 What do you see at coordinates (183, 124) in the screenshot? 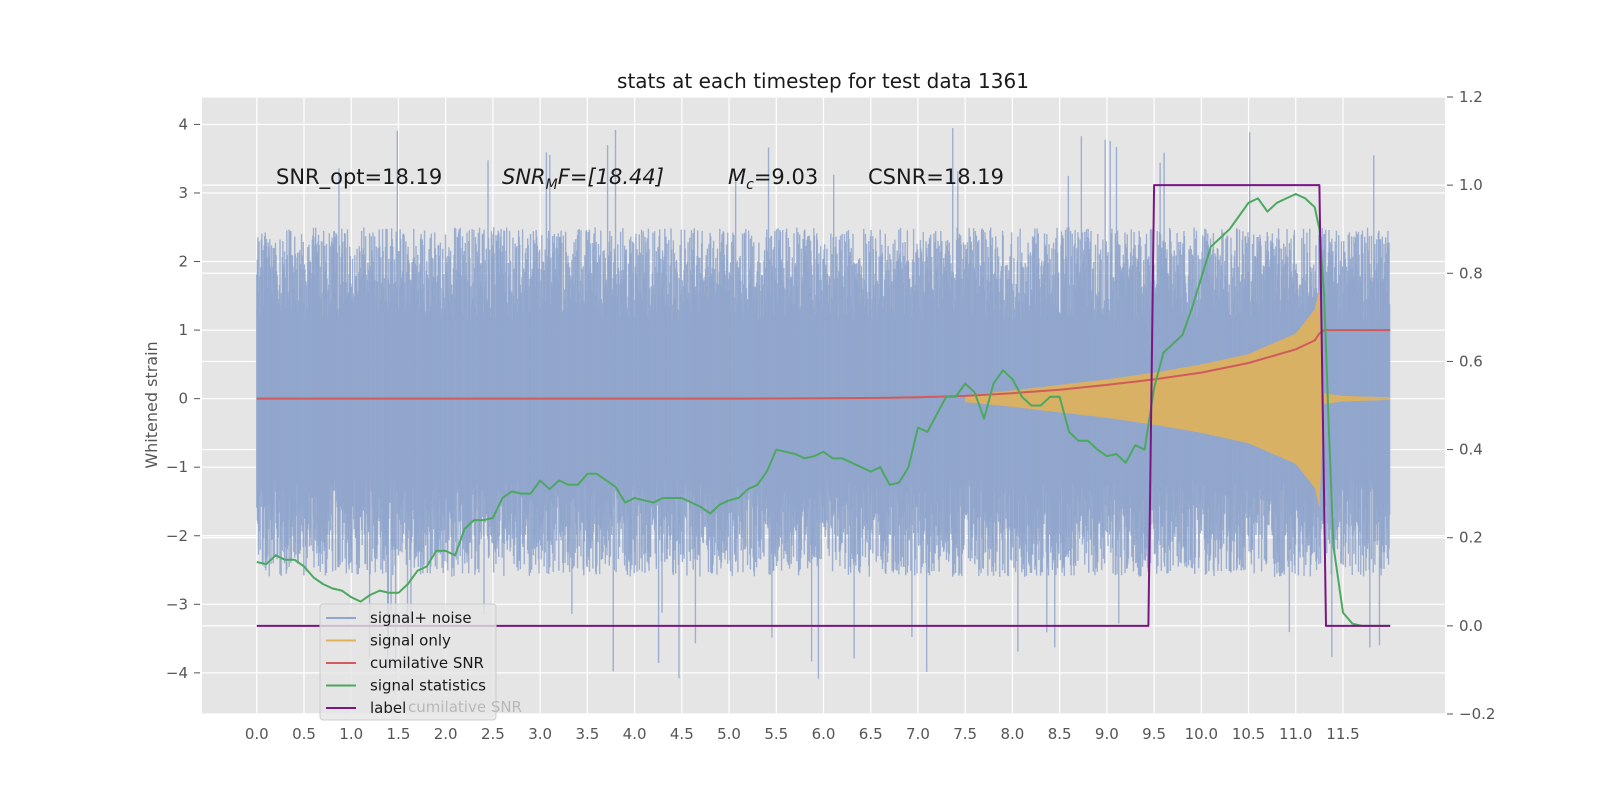
I see `y-tick-label: 4` at bounding box center [183, 124].